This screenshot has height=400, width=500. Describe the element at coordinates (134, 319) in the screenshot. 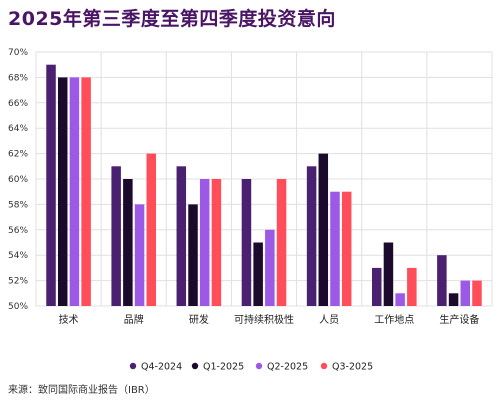

I see `category-label: 品牌` at that location.